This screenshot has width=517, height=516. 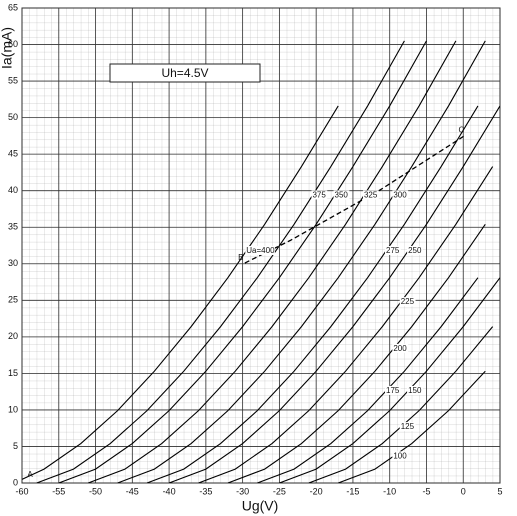 What do you see at coordinates (13, 117) in the screenshot?
I see `y-tick-label: 50` at bounding box center [13, 117].